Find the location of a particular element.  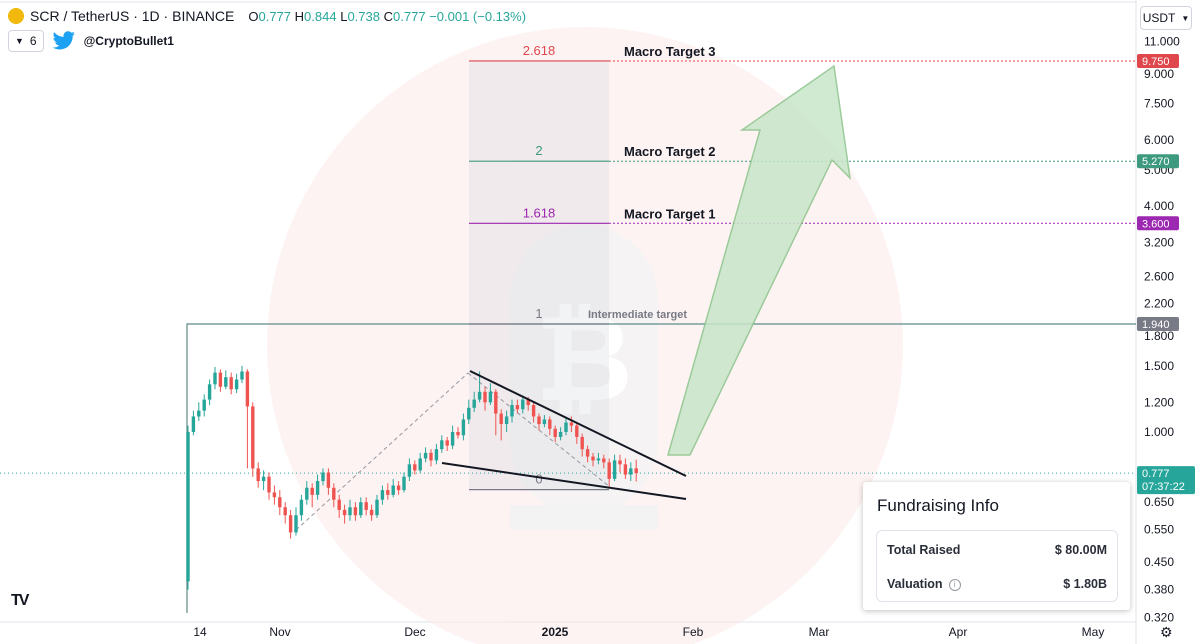

price-tick: 7.500 is located at coordinates (1159, 104).